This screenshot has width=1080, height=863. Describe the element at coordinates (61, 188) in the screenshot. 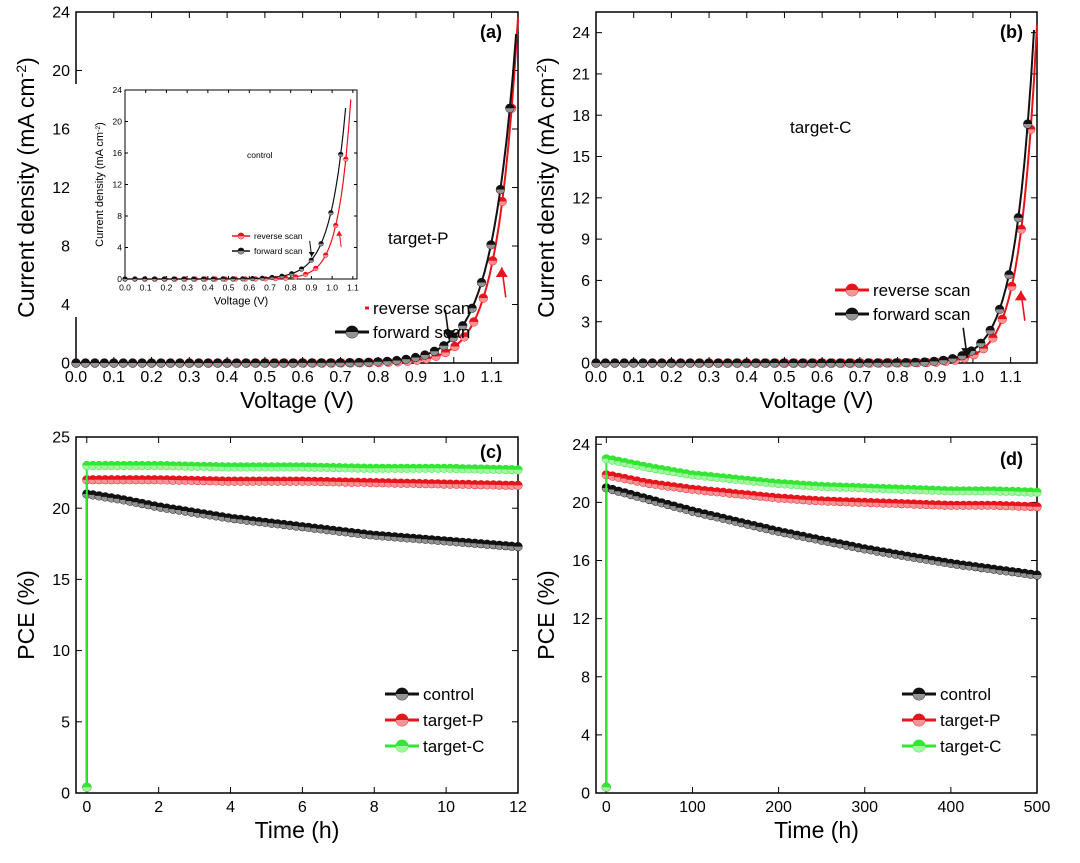

I see `panel-a-ytick-label: 12` at that location.